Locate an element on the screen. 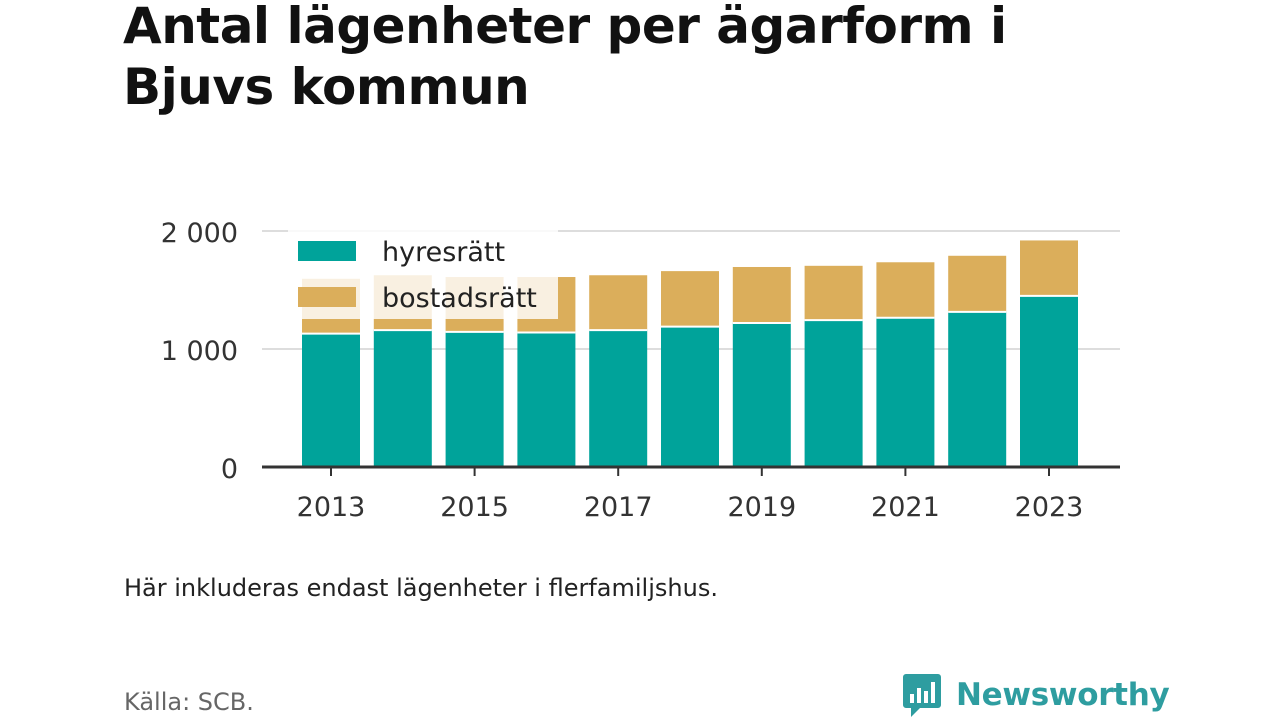 Image resolution: width=1280 pixels, height=720 pixels. bar-hyresratt-2023 is located at coordinates (1049, 381).